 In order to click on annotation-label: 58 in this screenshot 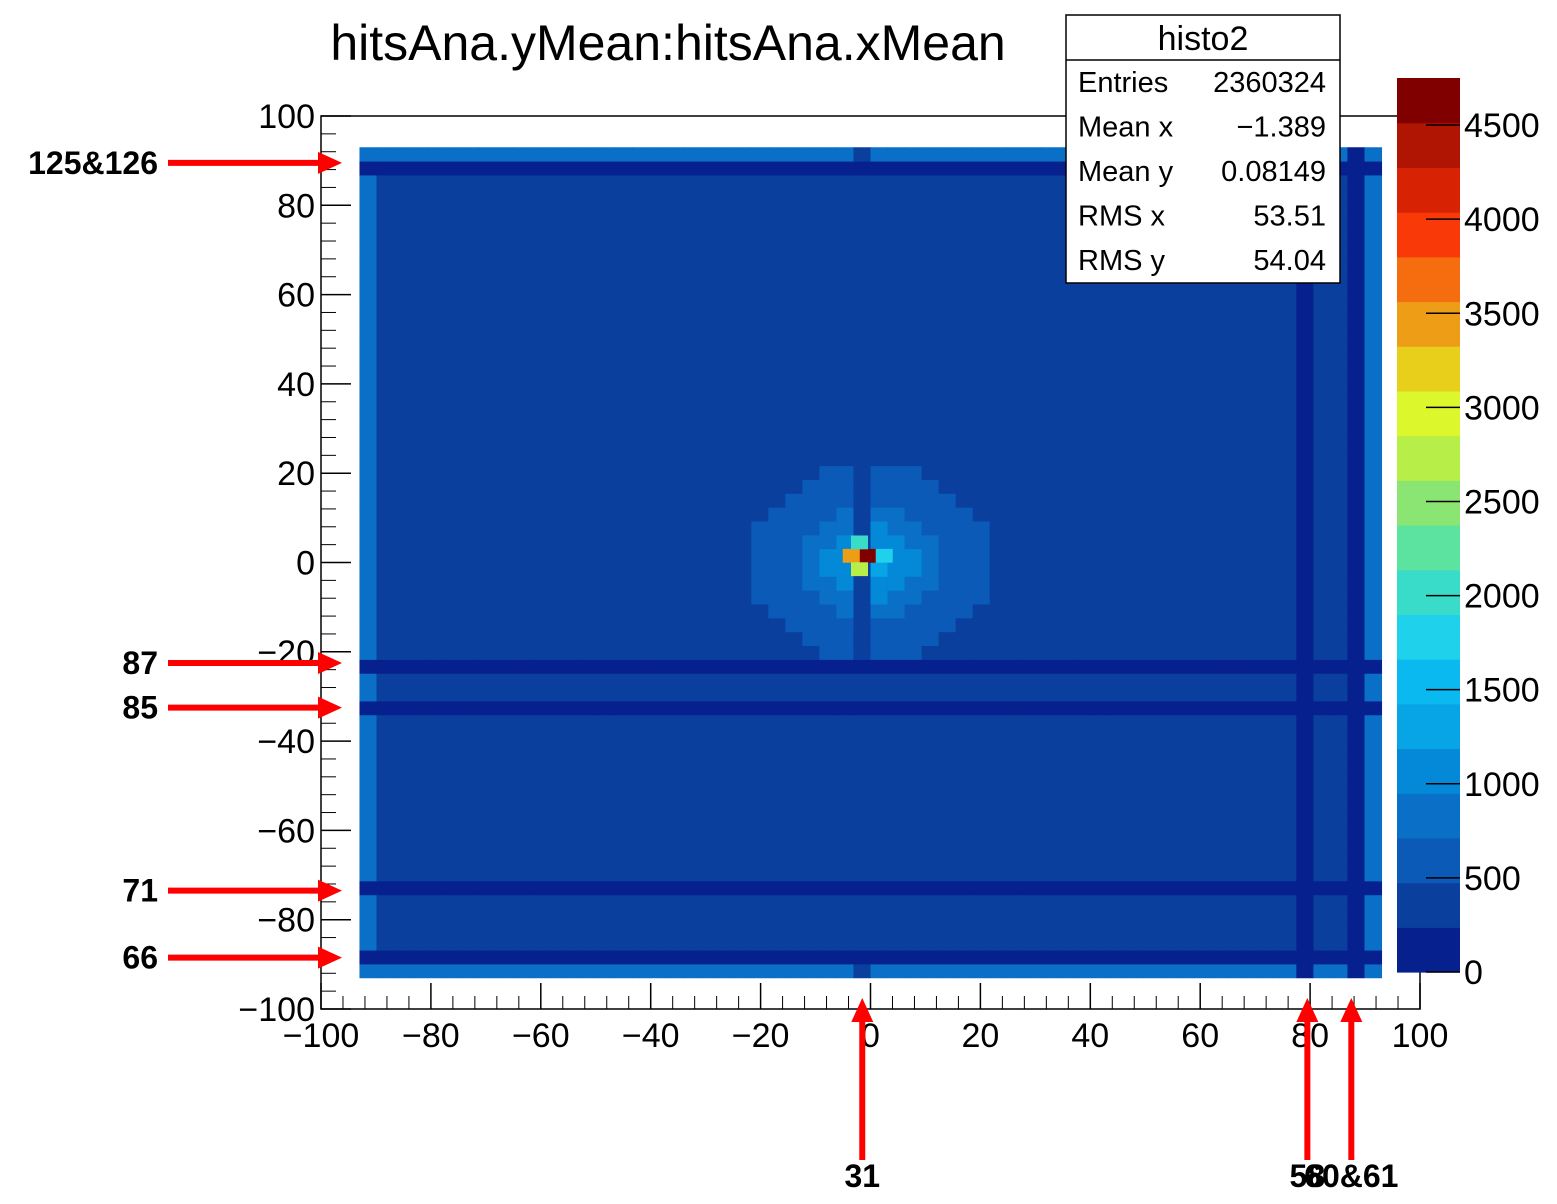, I will do `click(1308, 1176)`.